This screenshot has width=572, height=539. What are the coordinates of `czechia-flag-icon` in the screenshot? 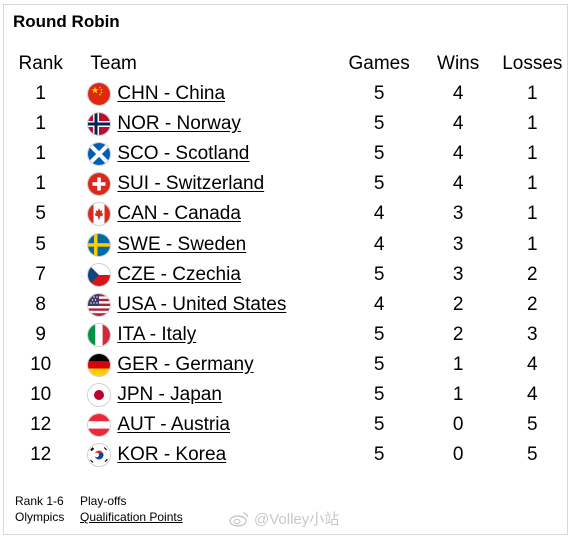 It's located at (99, 274).